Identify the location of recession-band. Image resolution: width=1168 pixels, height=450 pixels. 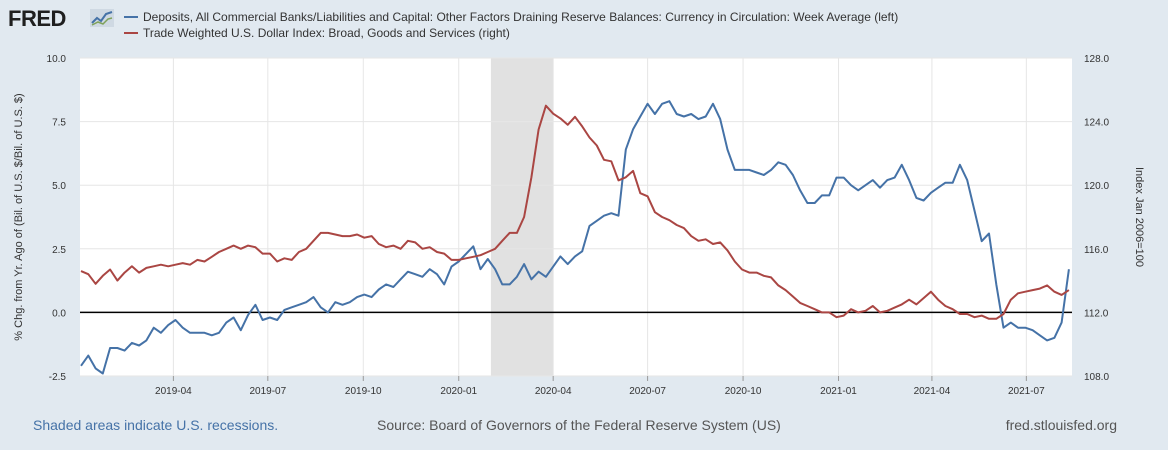
(522, 217).